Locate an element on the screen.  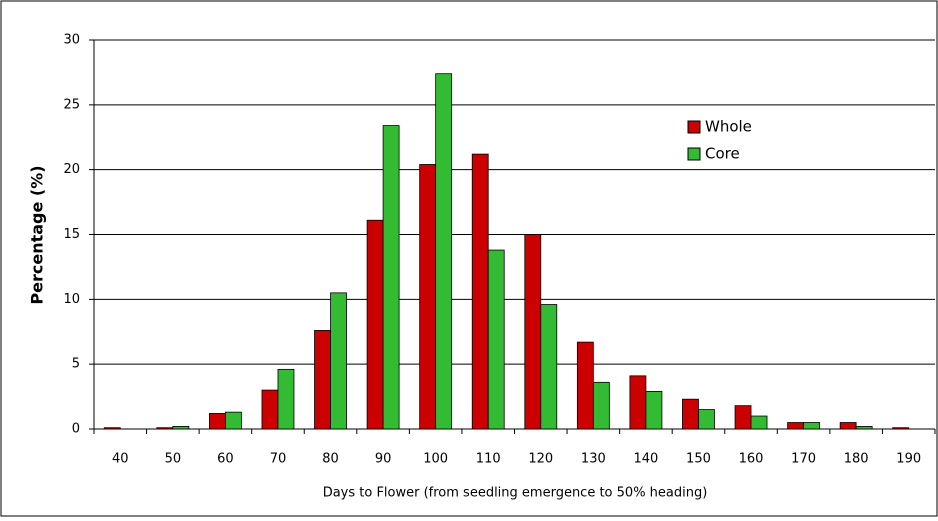
y-tick-label: 15 is located at coordinates (71, 234).